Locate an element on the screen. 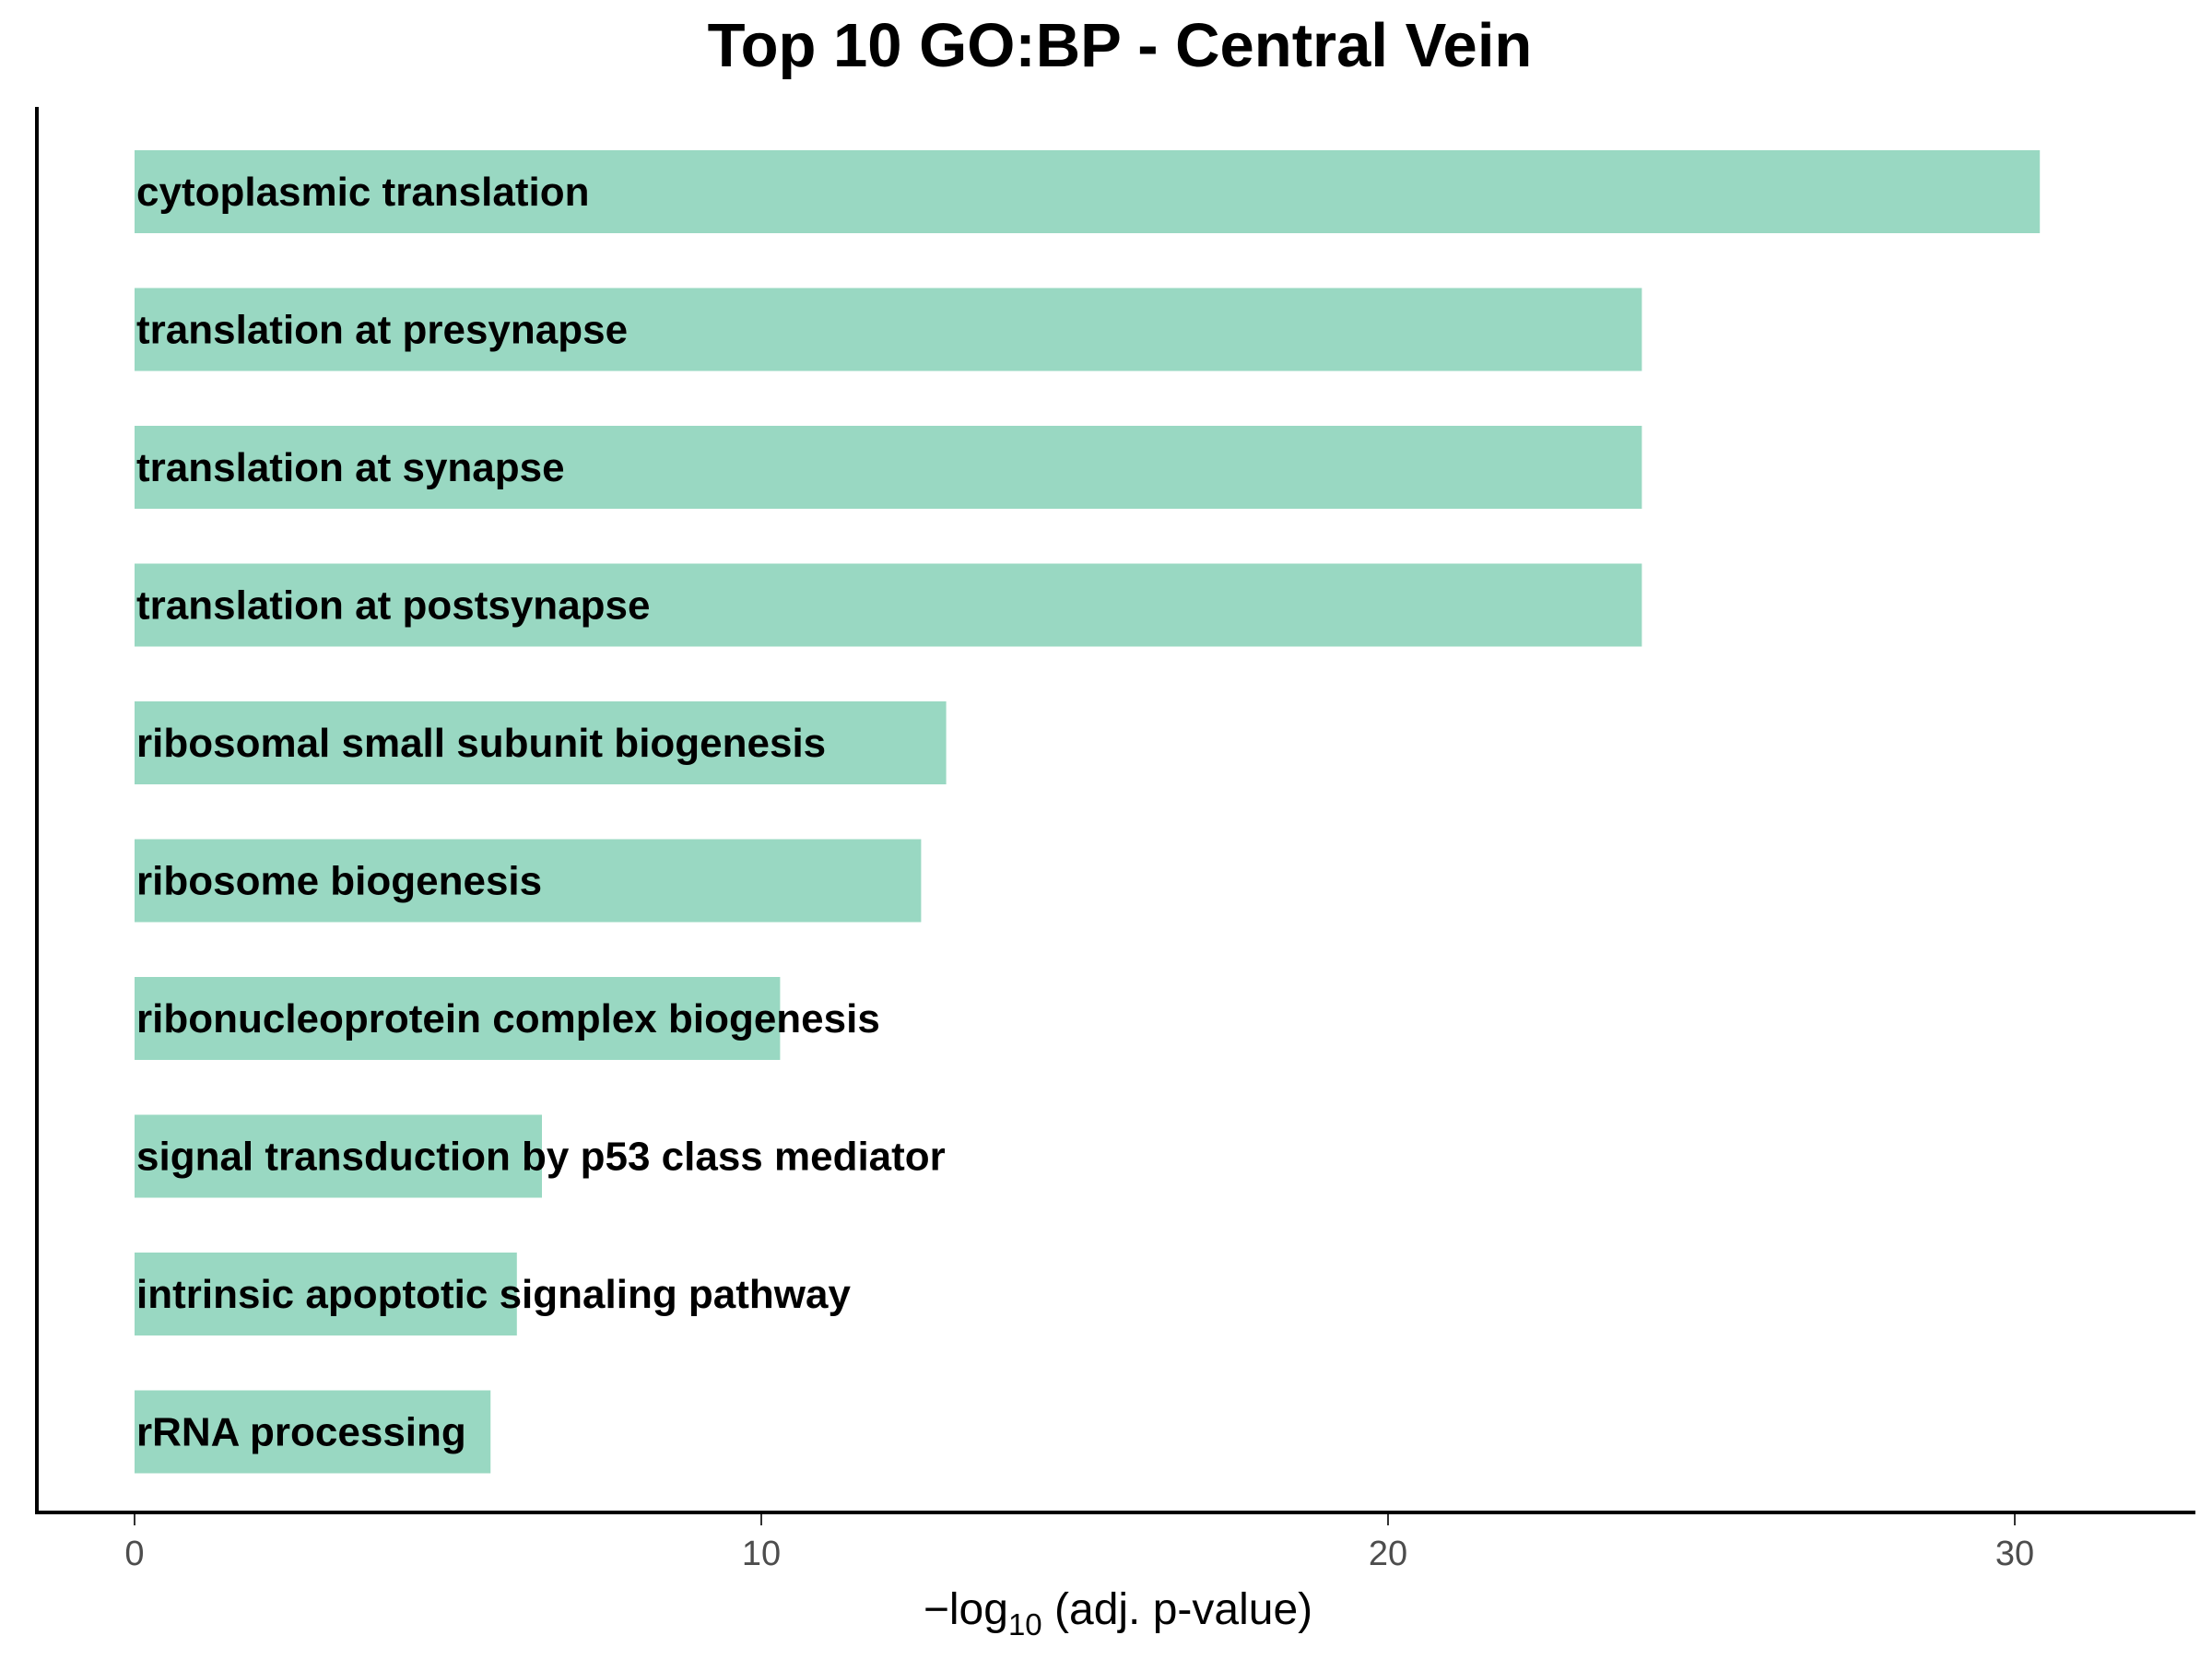  x-tick-label: 20 is located at coordinates (1388, 1554).